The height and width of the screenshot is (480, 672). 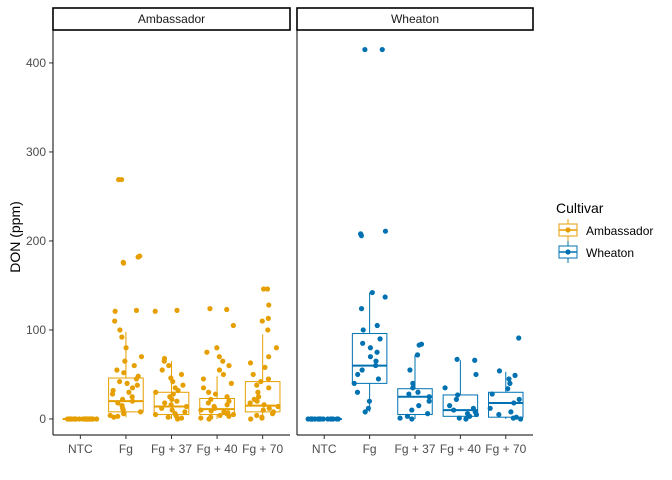 I want to click on x-tick-label: Fg + 40, so click(x=460, y=449).